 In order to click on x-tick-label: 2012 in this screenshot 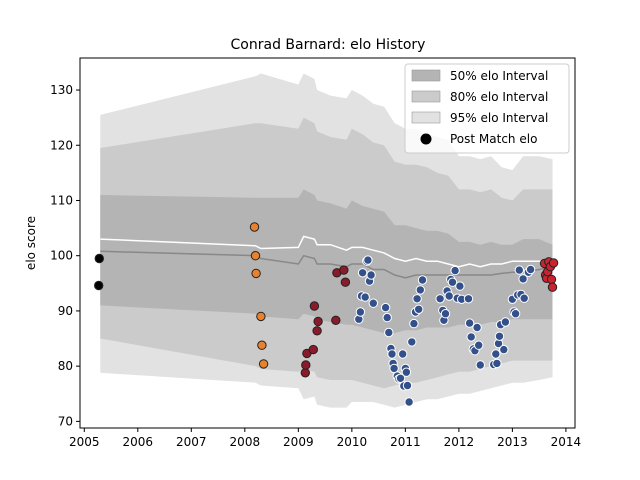, I will do `click(459, 442)`.